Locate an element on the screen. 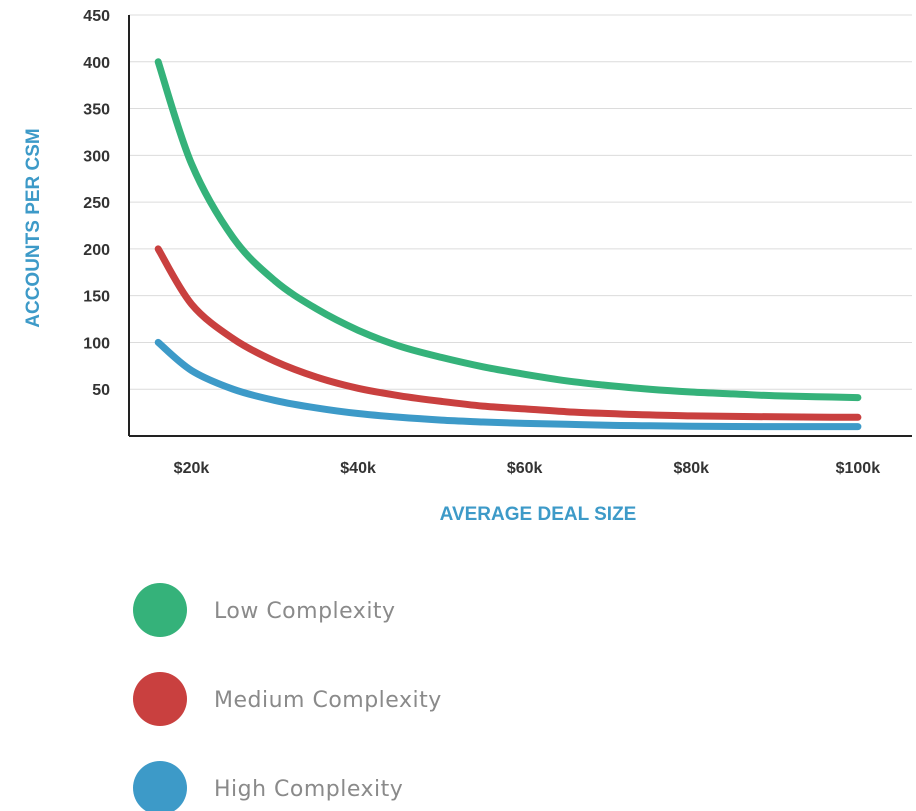 This screenshot has height=811, width=916. y-tick-label: 300 is located at coordinates (96, 156).